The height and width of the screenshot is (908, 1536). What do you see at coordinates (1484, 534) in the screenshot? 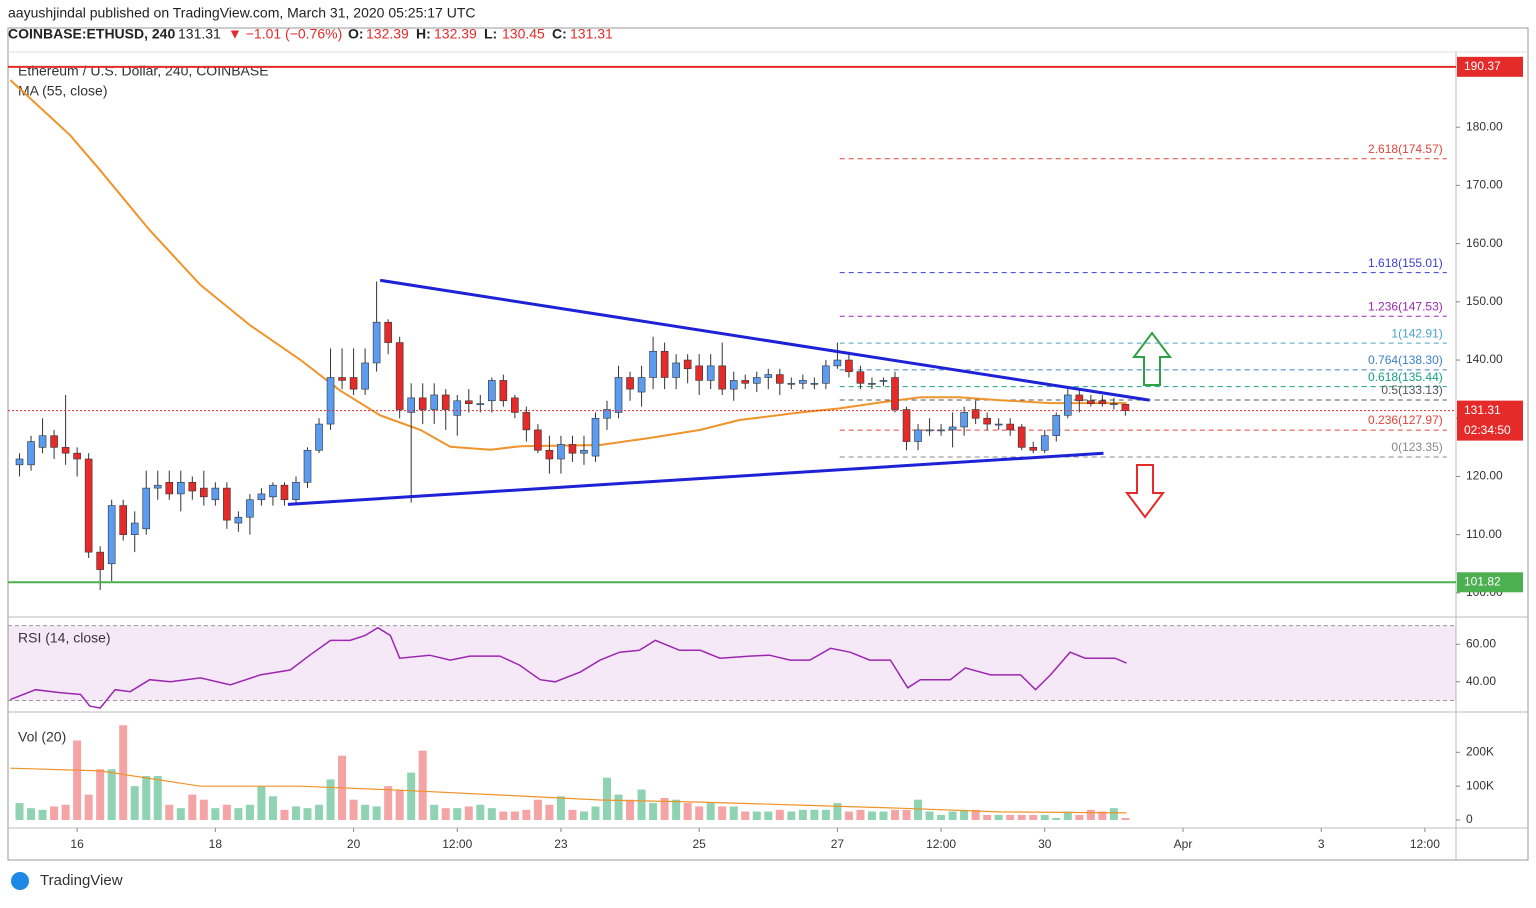
I see `y-tick-label: 110.00` at bounding box center [1484, 534].